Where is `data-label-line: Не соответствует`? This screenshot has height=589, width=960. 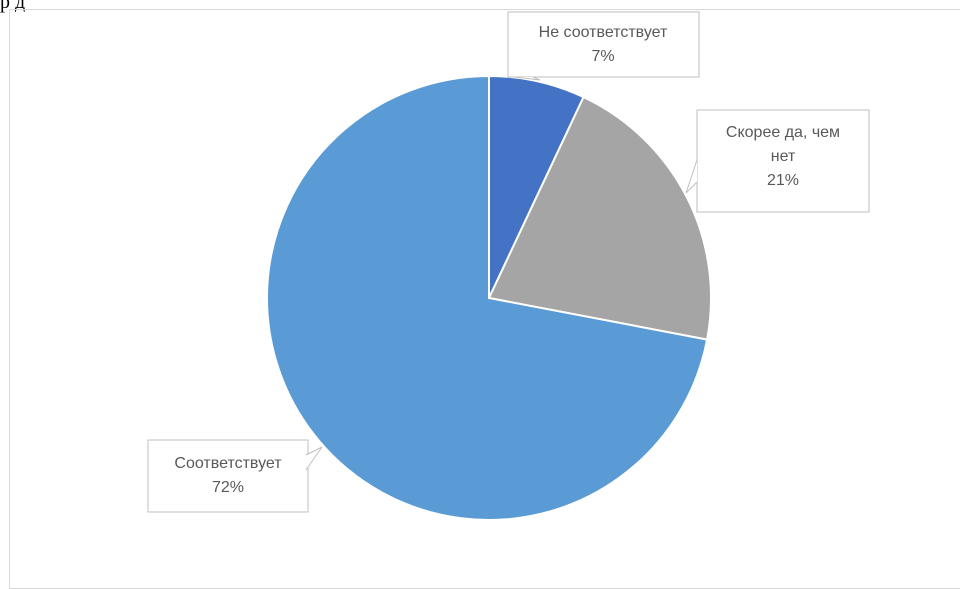 data-label-line: Не соответствует is located at coordinates (603, 32).